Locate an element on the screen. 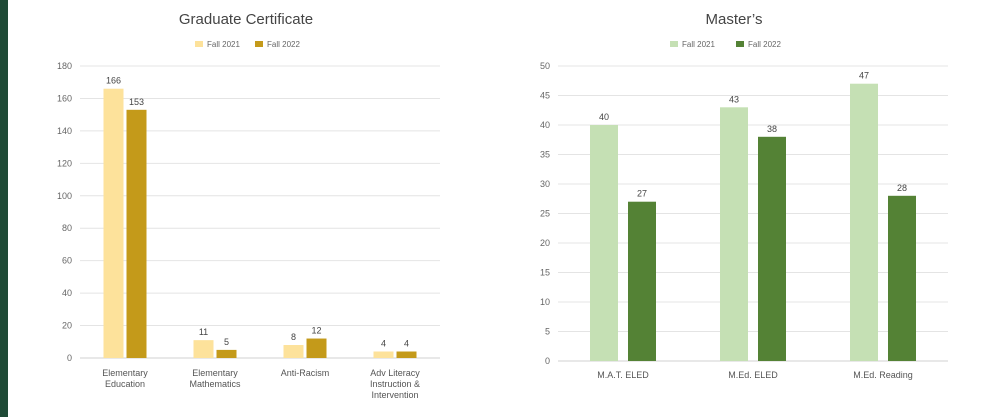 The width and height of the screenshot is (981, 417). data-label: 38 is located at coordinates (772, 129).